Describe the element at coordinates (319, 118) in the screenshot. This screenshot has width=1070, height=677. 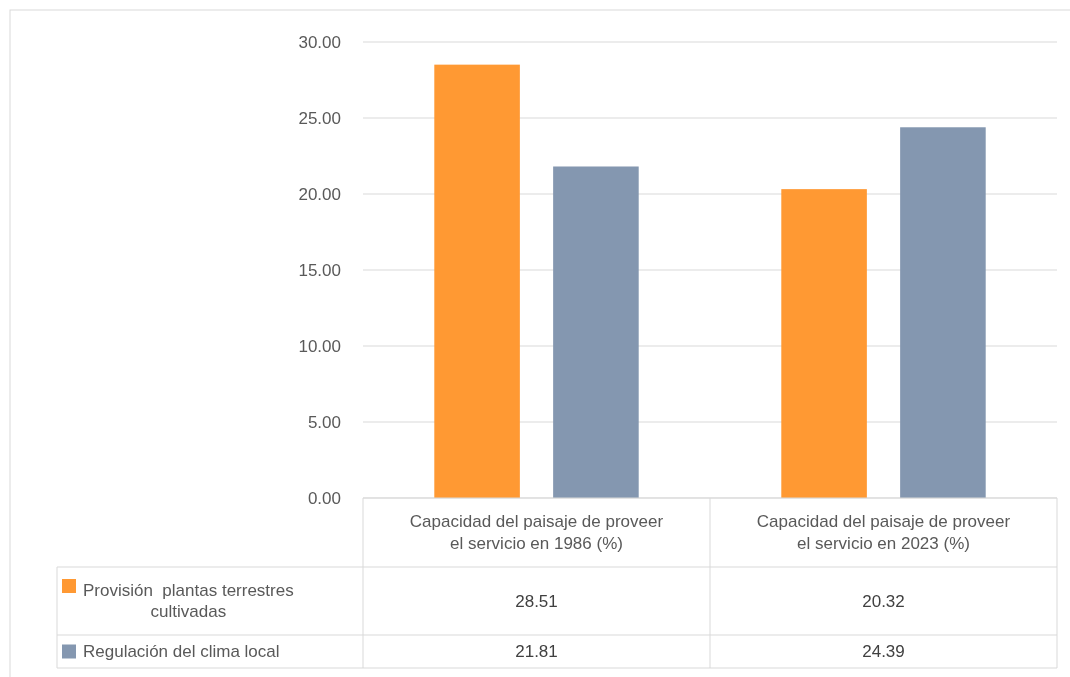
I see `y-tick-label: 25.00` at that location.